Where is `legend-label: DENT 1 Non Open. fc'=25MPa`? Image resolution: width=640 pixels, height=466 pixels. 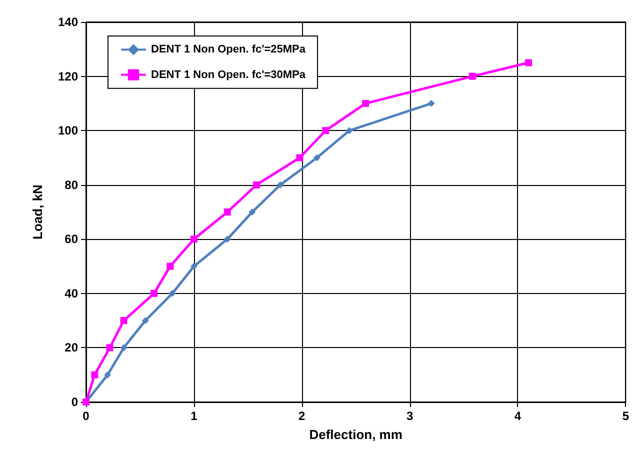 legend-label: DENT 1 Non Open. fc'=25MPa is located at coordinates (228, 50).